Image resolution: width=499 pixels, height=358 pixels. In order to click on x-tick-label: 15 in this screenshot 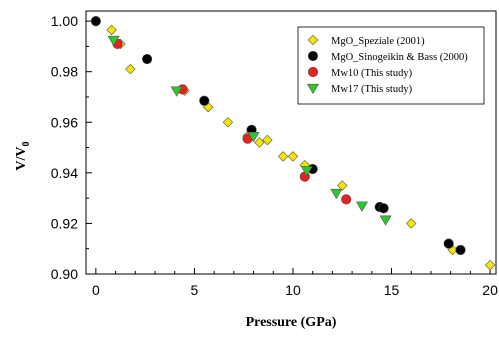, I will do `click(392, 290)`.